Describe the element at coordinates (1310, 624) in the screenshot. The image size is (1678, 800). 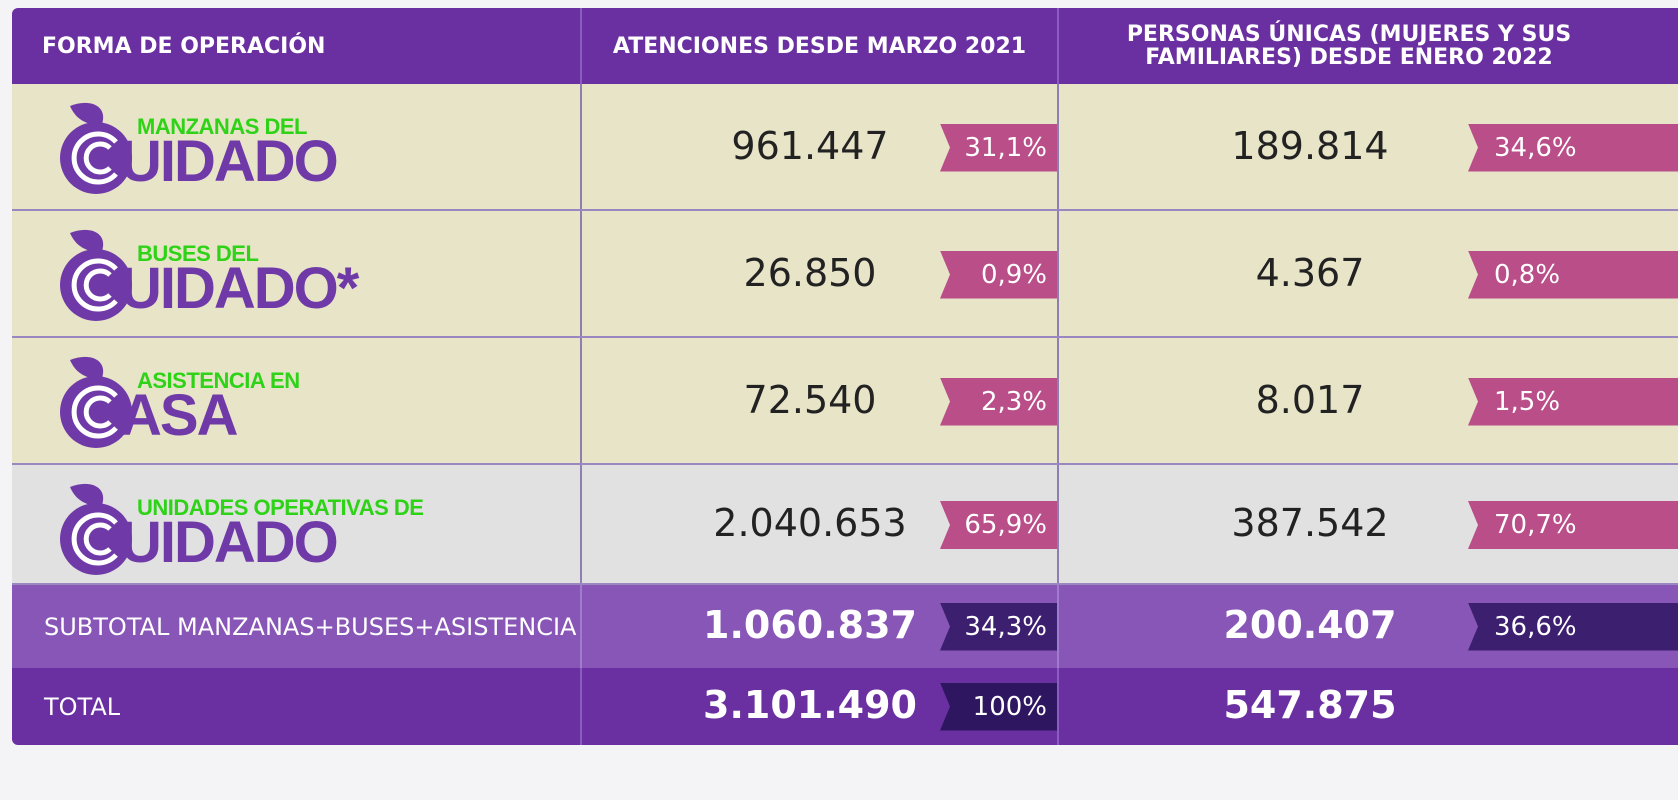
I see `value: 200.407` at that location.